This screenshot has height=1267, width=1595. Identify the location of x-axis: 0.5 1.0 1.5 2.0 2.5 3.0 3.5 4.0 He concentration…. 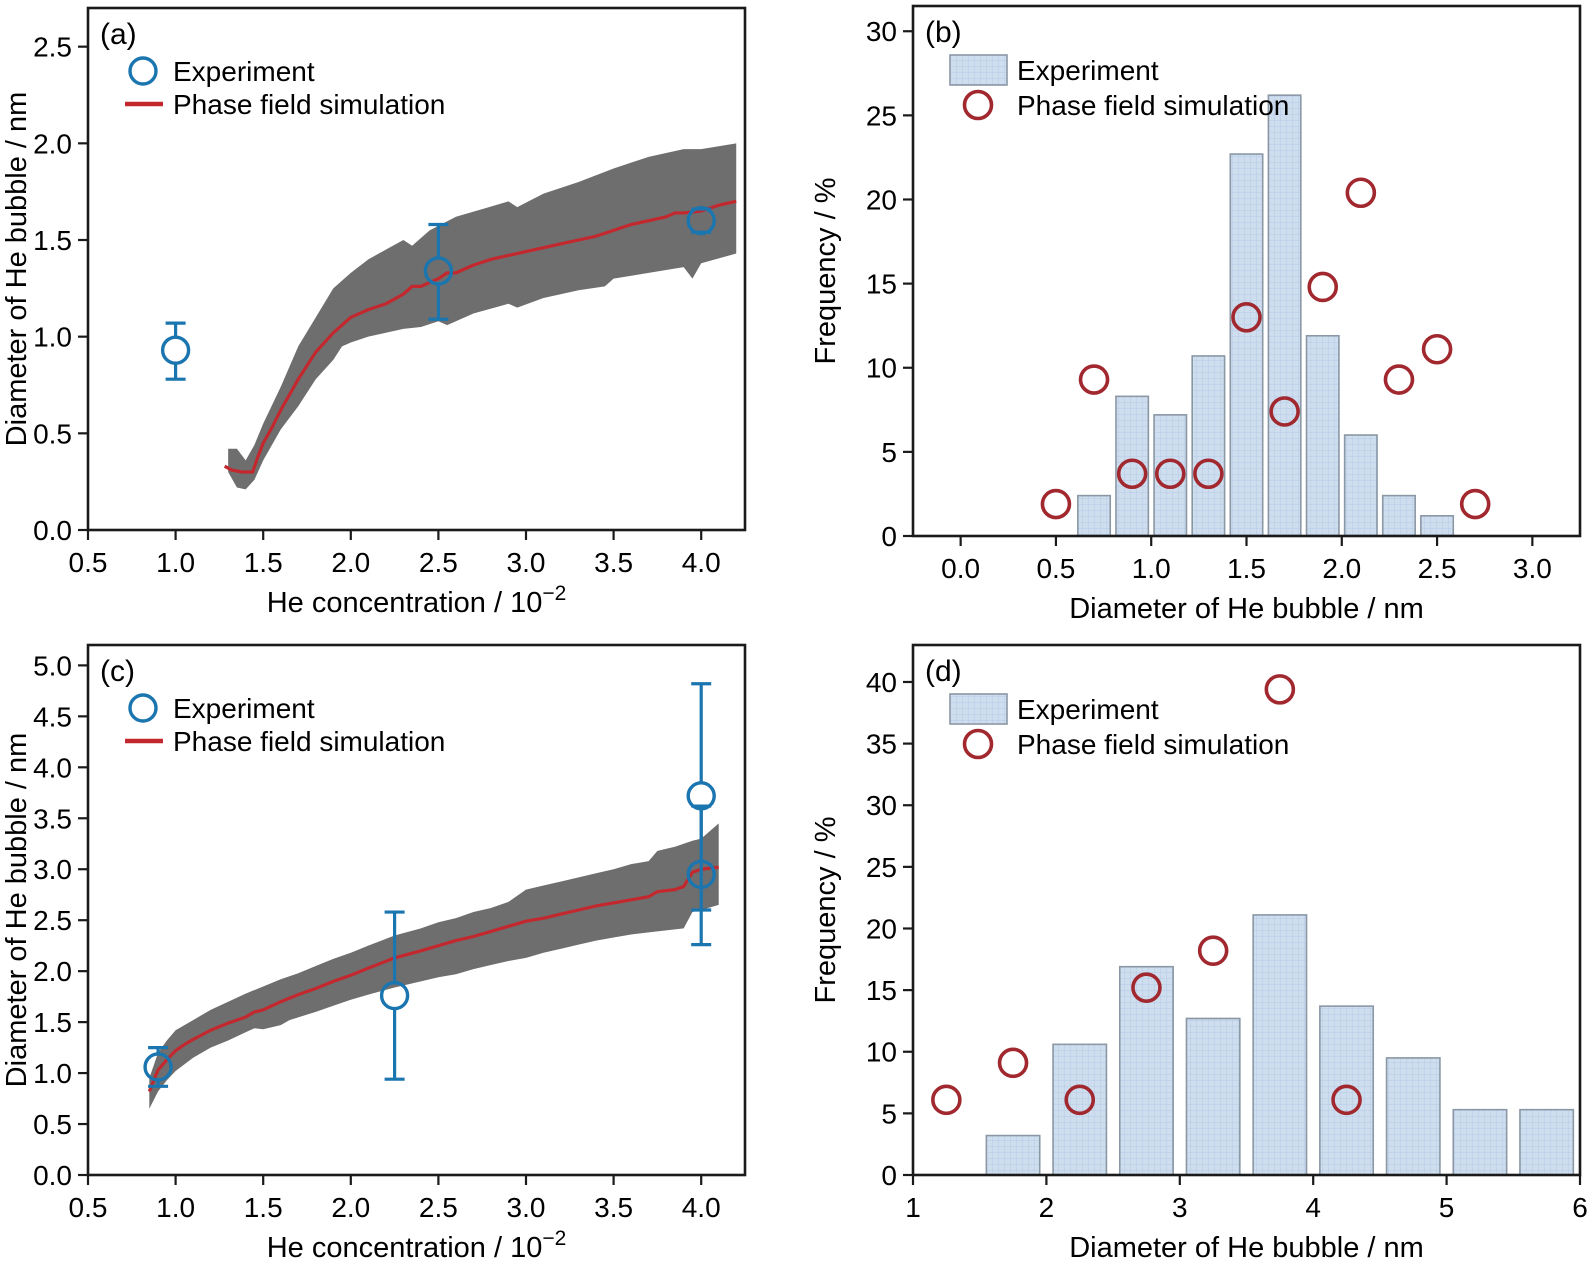
(395, 574).